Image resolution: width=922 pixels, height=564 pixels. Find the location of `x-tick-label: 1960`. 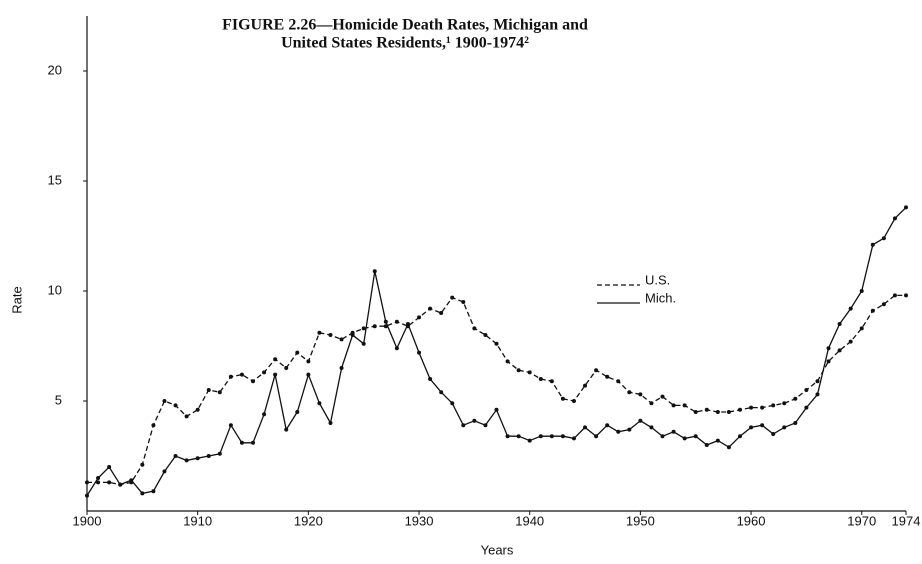

x-tick-label: 1960 is located at coordinates (751, 520).